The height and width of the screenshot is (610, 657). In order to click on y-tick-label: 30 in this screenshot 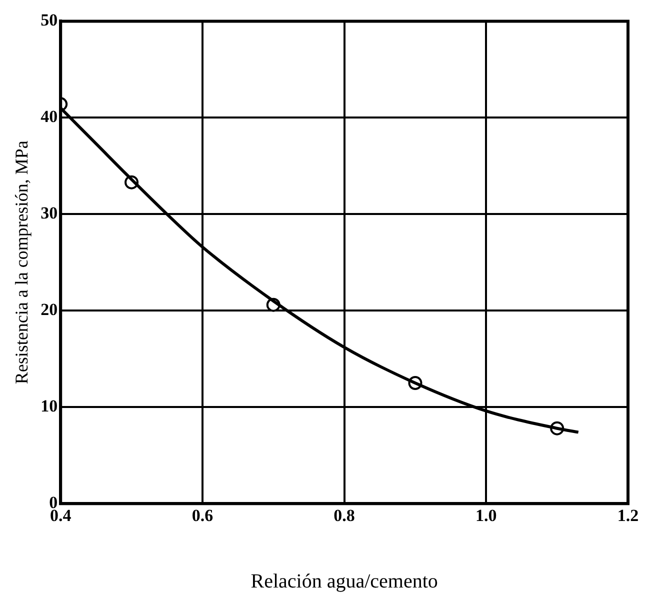, I will do `click(49, 213)`.